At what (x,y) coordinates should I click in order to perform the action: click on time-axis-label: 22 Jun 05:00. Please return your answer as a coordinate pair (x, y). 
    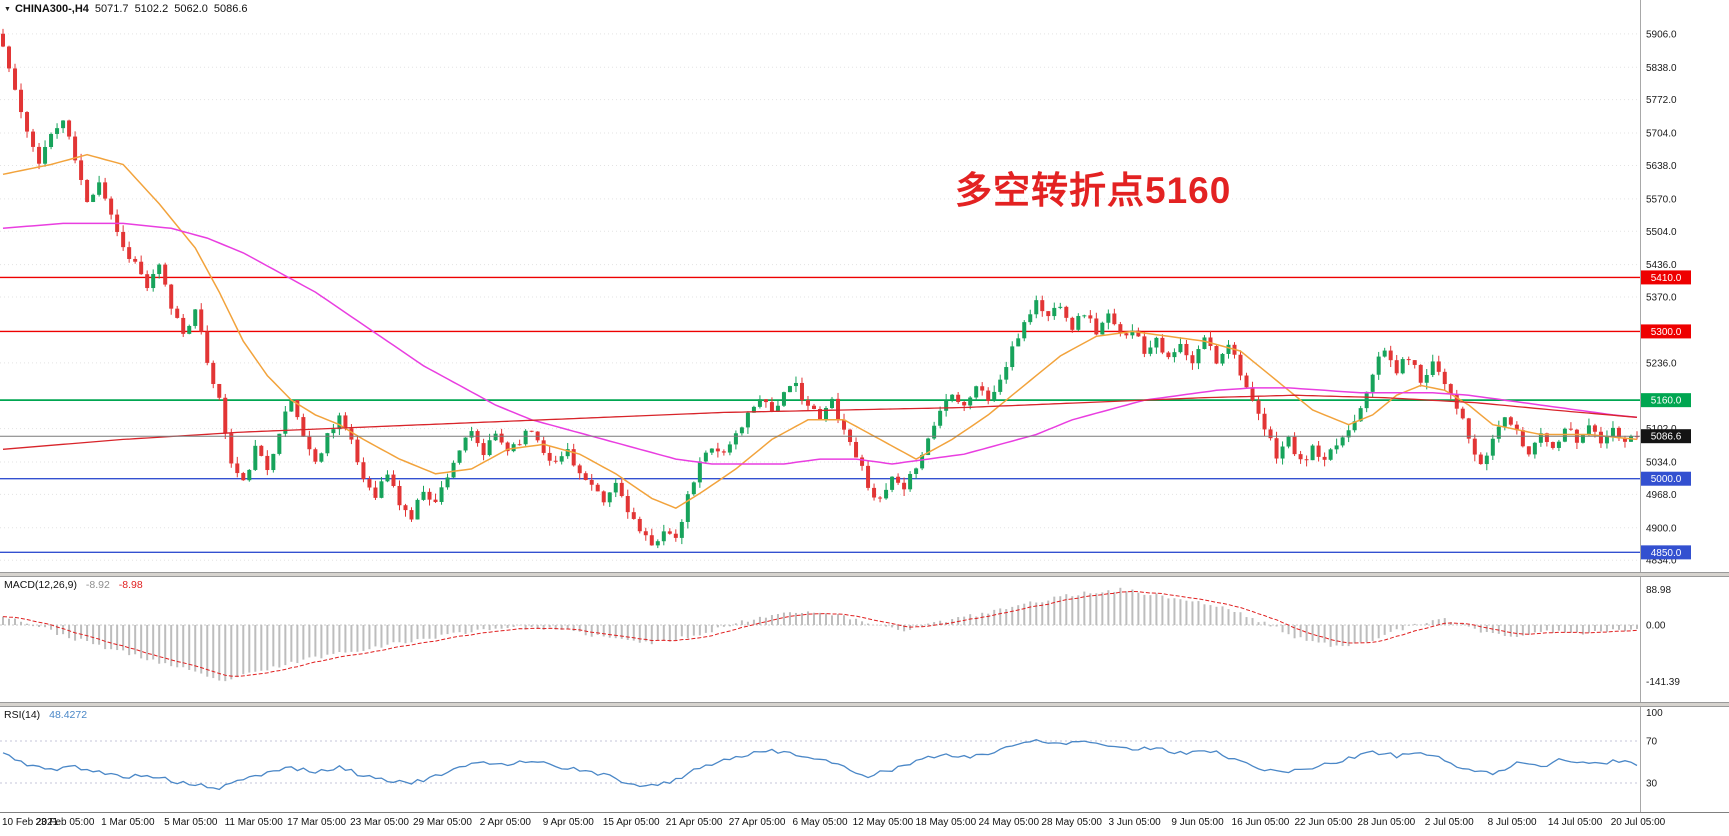
    Looking at the image, I should click on (1323, 822).